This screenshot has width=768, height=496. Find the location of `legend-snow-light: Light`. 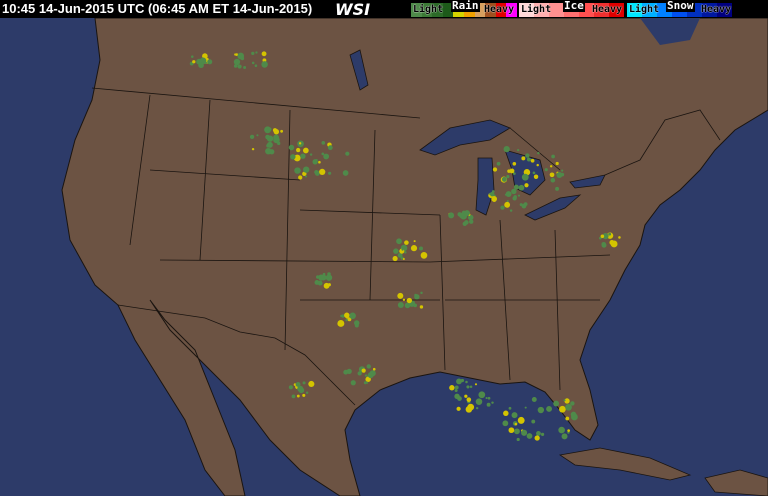

legend-snow-light: Light is located at coordinates (644, 9).